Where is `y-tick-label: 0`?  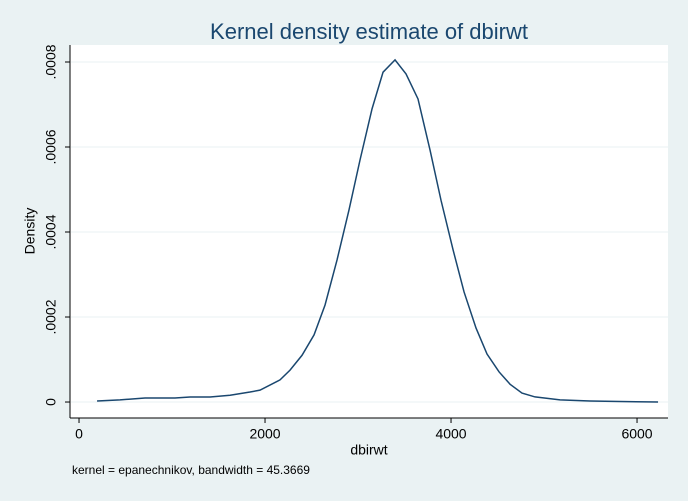
y-tick-label: 0 is located at coordinates (51, 402).